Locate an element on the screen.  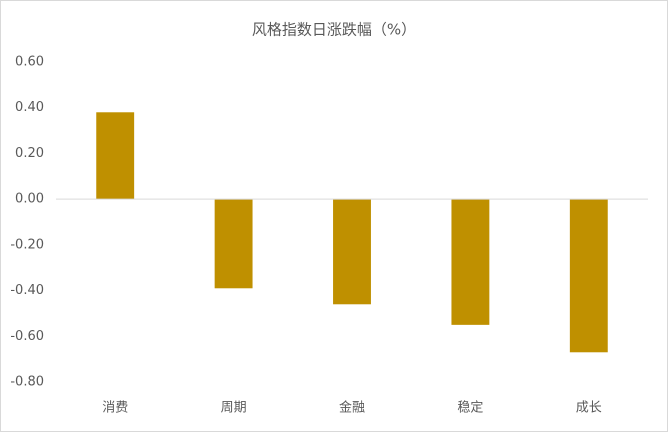
y-tick-label: 0.60 is located at coordinates (29, 62).